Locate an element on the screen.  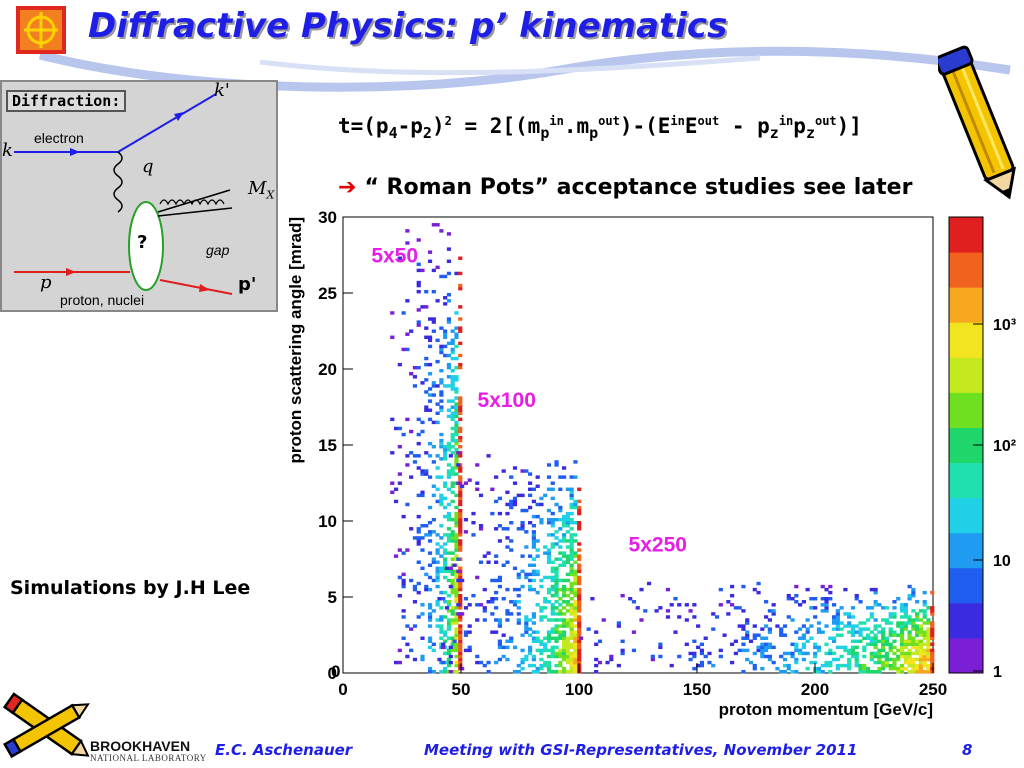
x-tick-label: 250 is located at coordinates (933, 689).